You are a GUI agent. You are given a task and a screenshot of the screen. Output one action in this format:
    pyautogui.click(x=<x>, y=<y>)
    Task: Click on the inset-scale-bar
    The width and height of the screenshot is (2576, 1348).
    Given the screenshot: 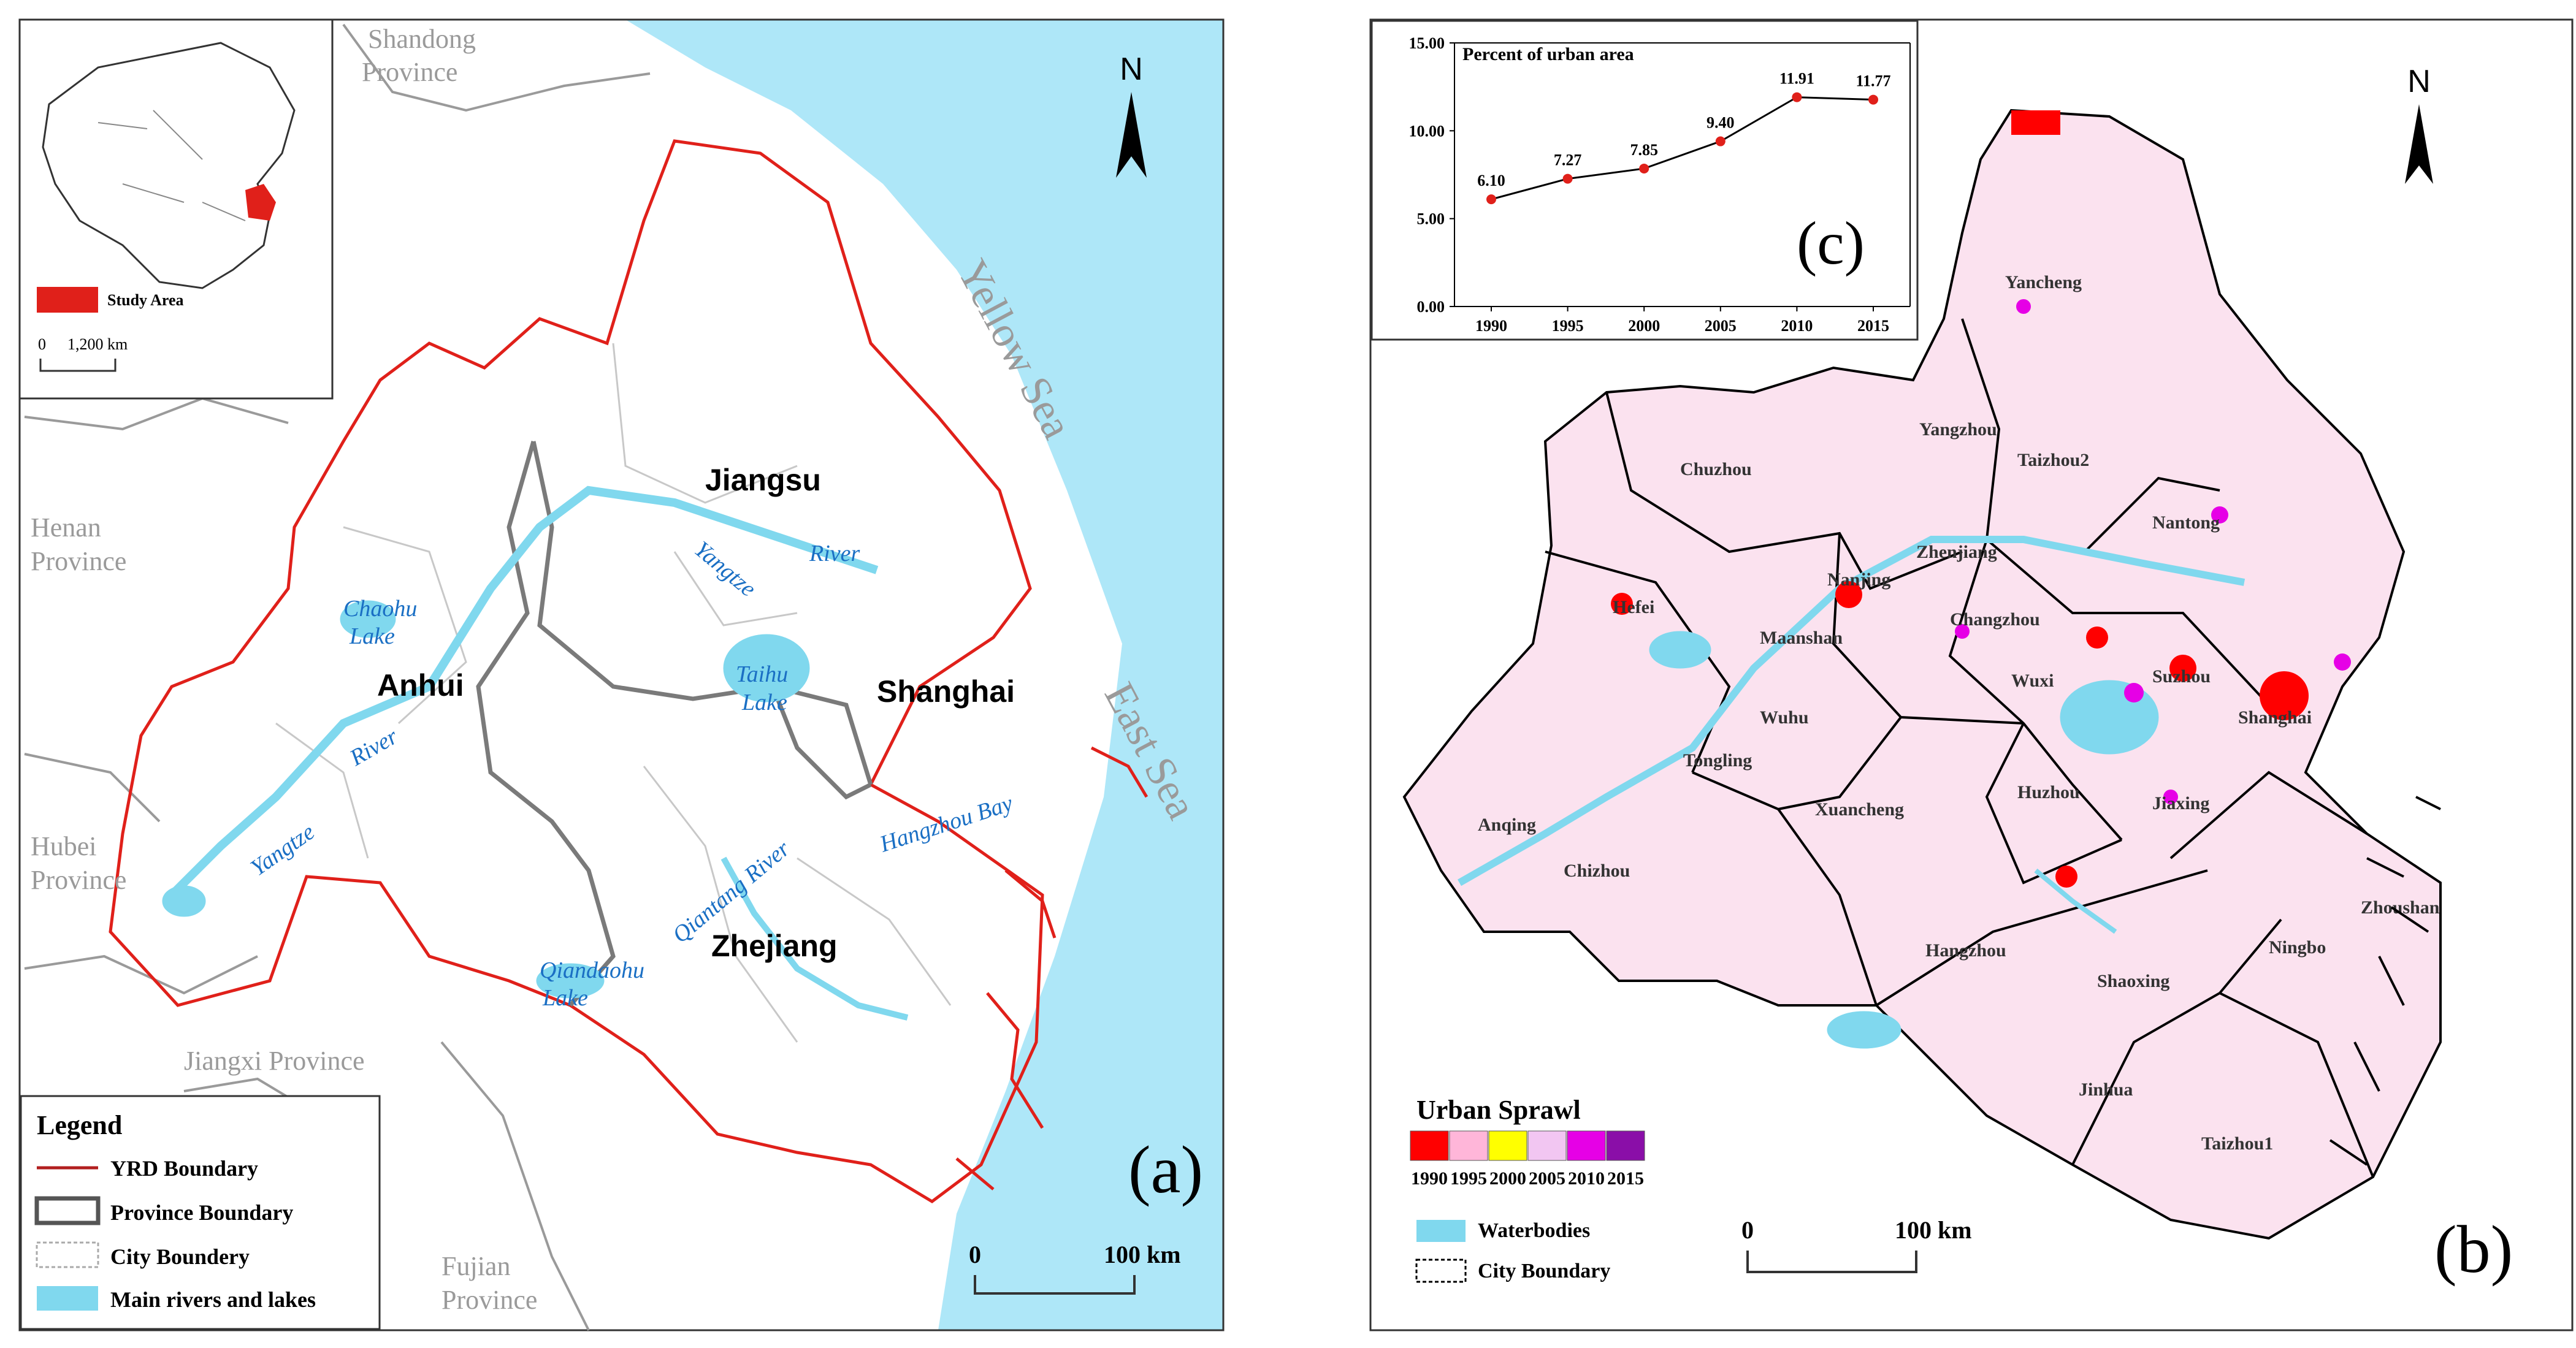 What is the action you would take?
    pyautogui.click(x=78, y=365)
    